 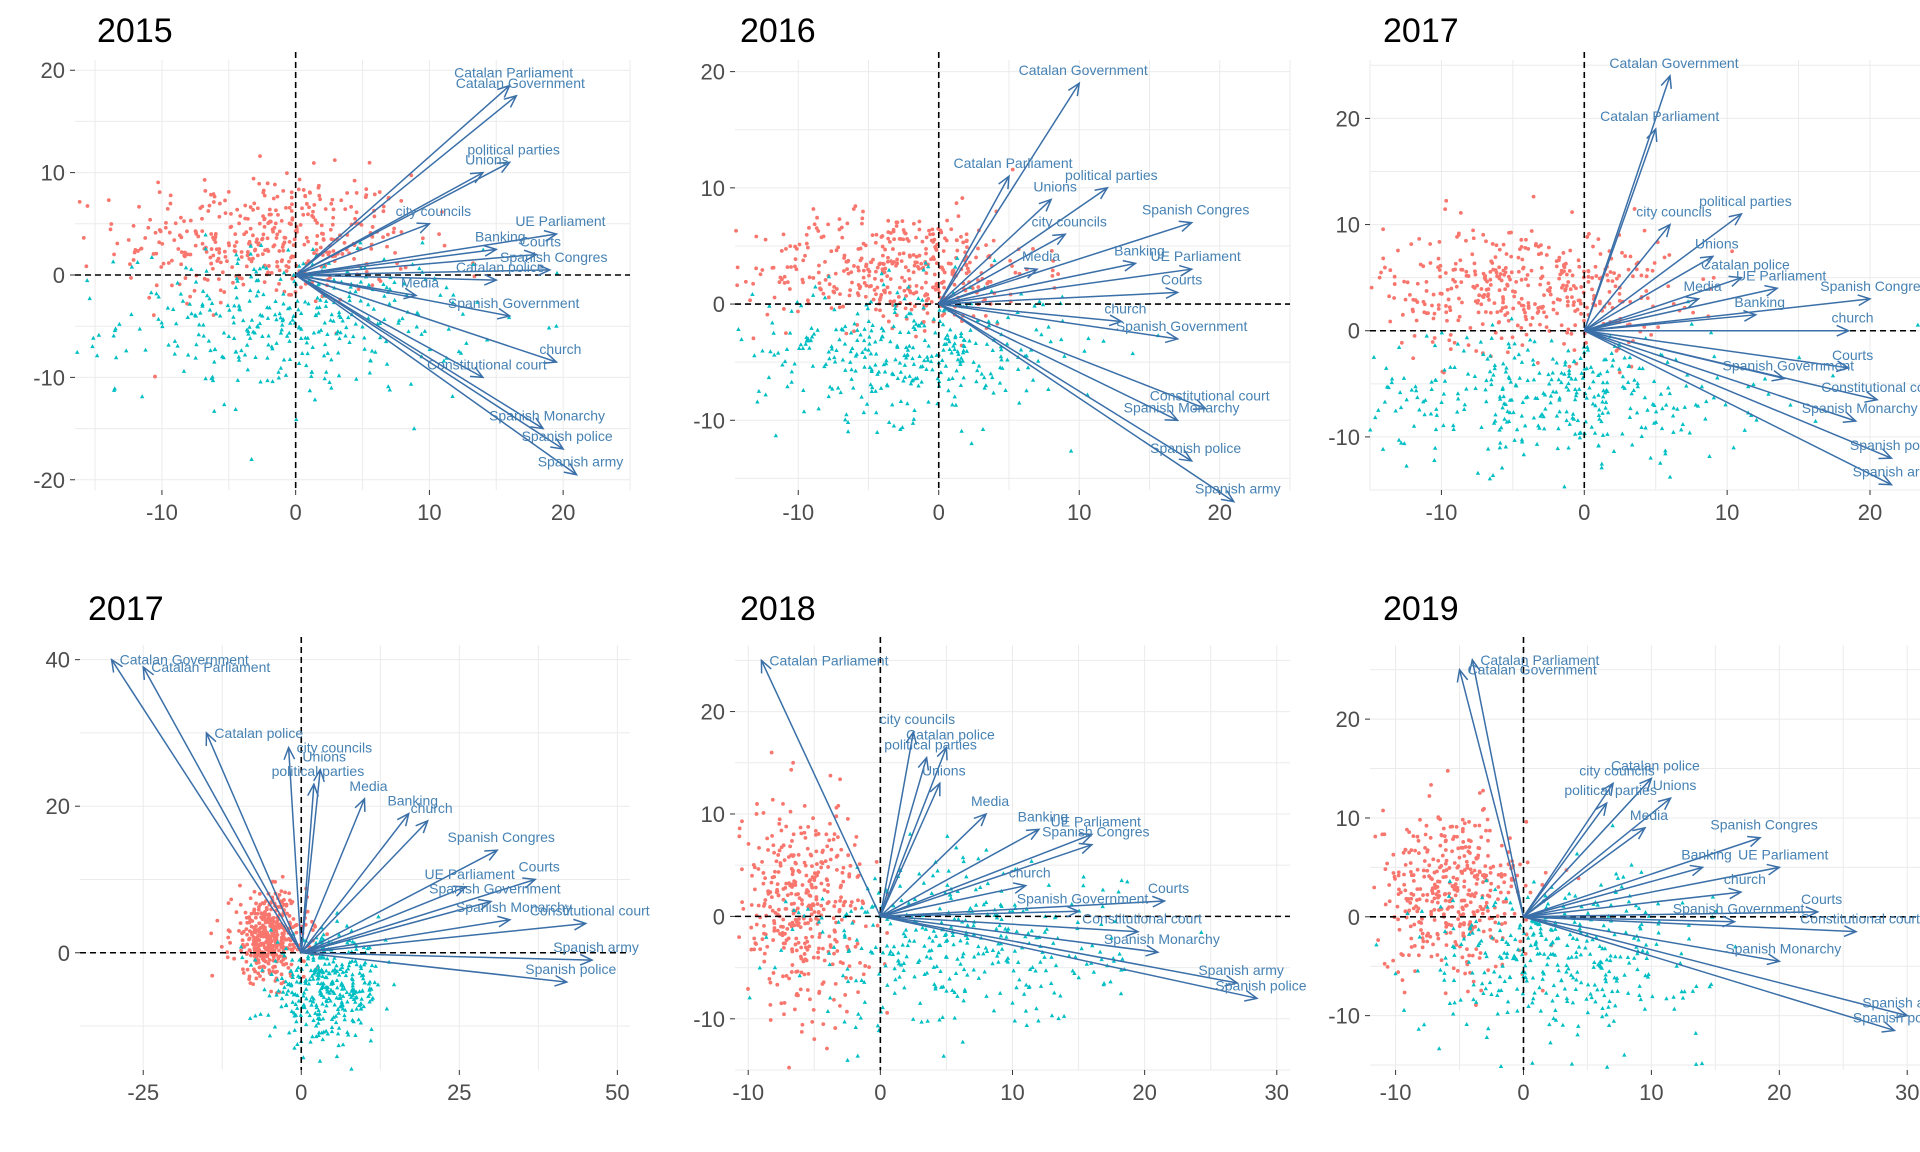 I want to click on vector-label: Banking, so click(x=412, y=801).